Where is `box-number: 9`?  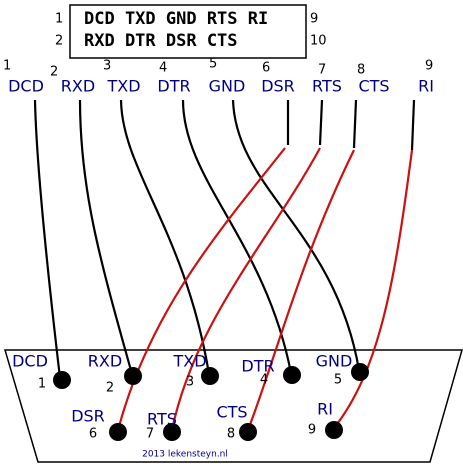
box-number: 9 is located at coordinates (314, 19).